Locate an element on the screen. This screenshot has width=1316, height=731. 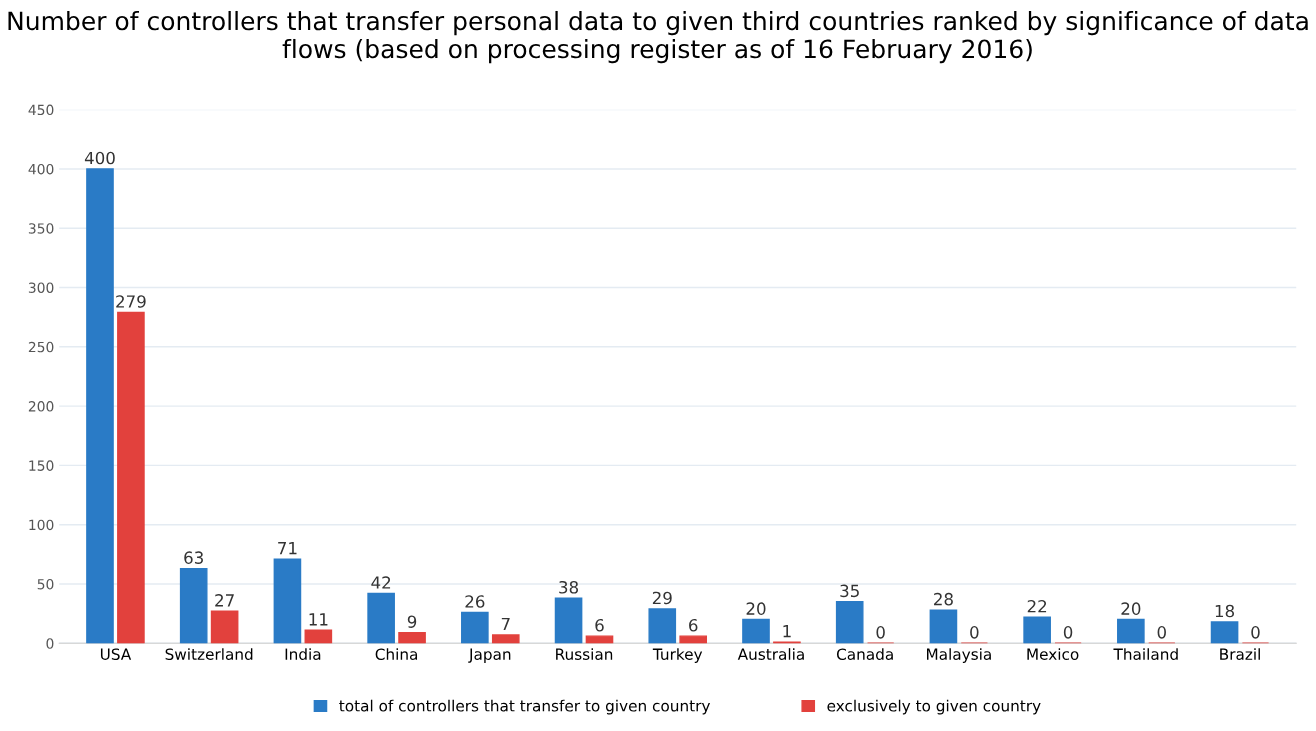
data-label: 27 is located at coordinates (224, 600).